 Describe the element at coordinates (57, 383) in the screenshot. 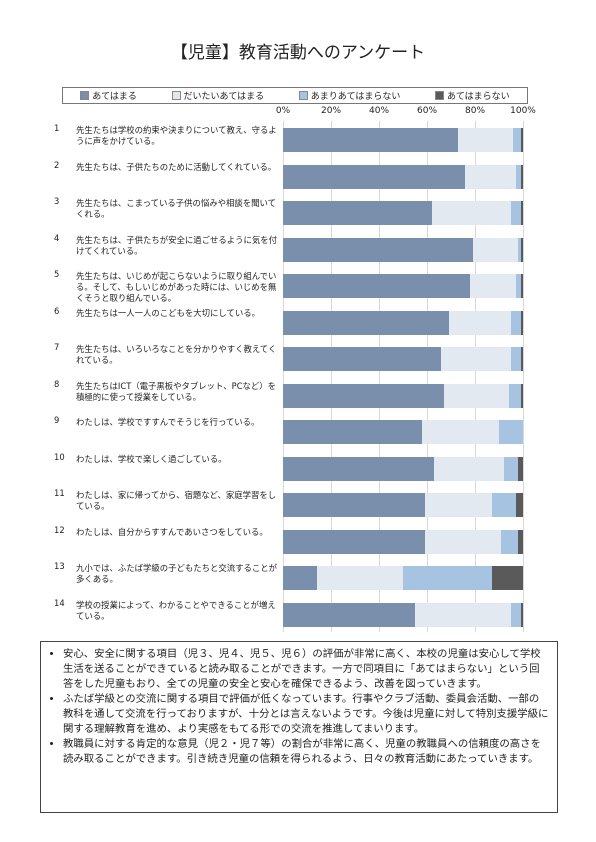

I see `row-number: 8` at that location.